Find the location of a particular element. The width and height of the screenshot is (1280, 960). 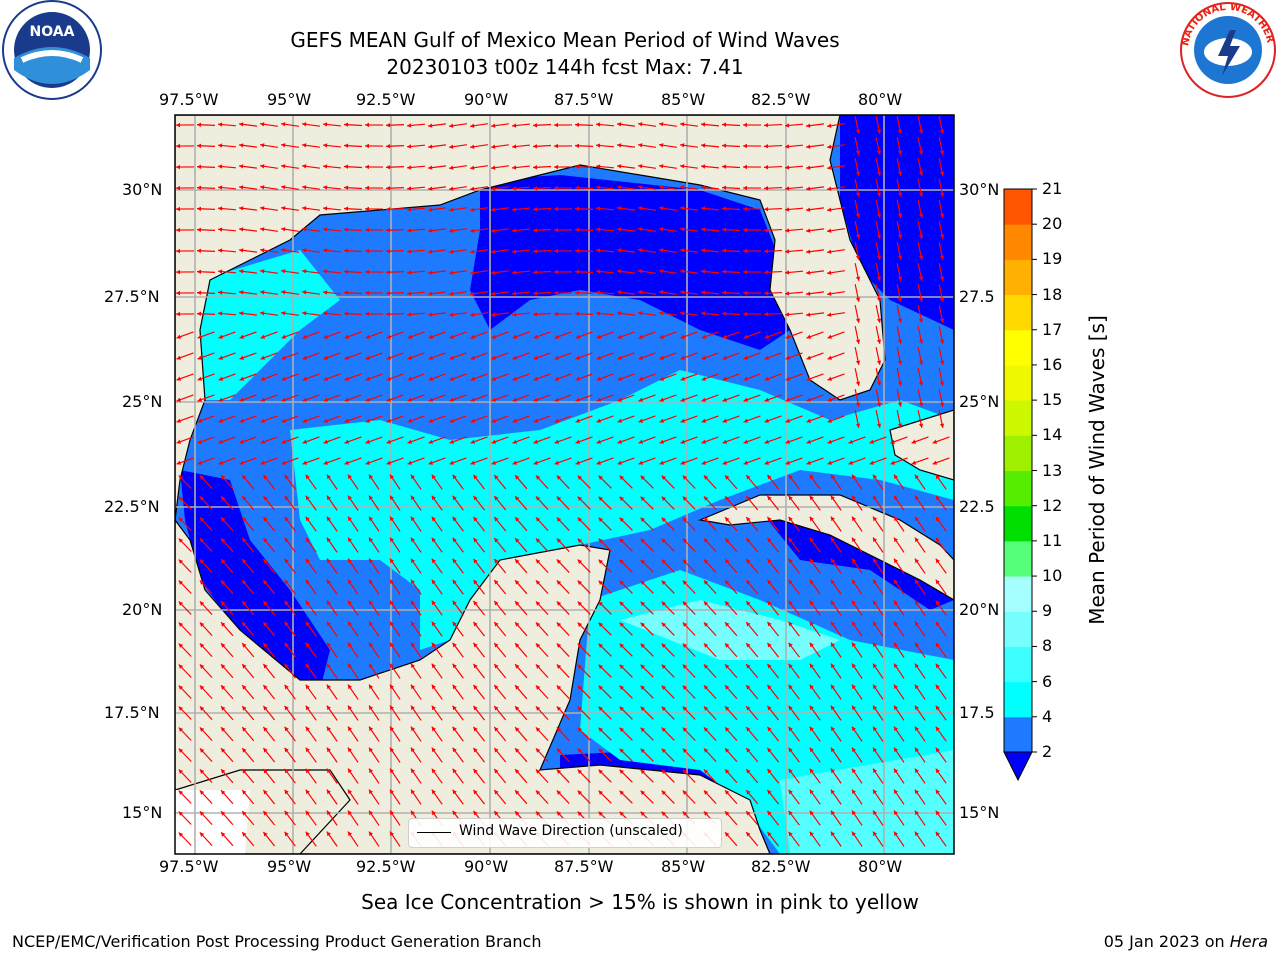

lat-label-right-5: 17.5 is located at coordinates (977, 712).